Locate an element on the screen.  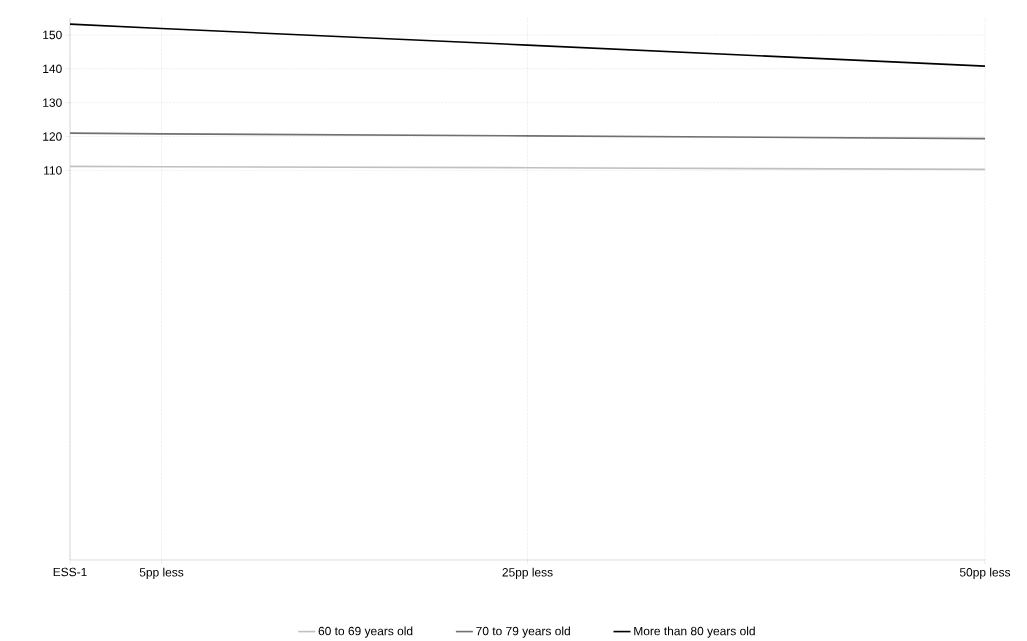
legend-label: 70 to 79 years old is located at coordinates (523, 632).